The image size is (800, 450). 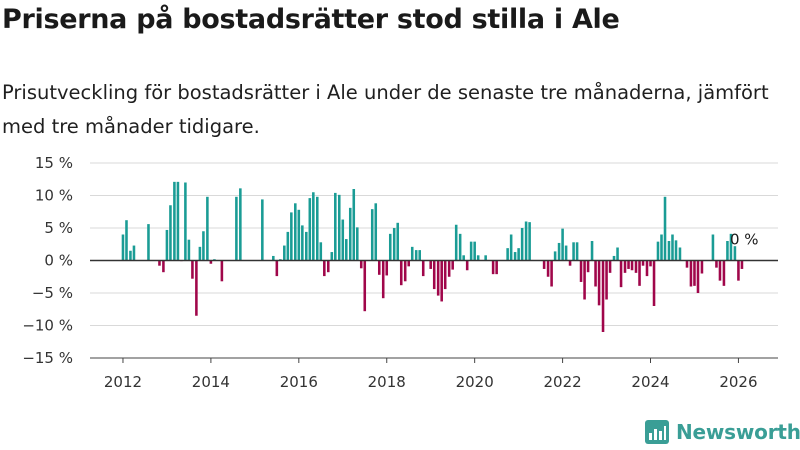 I want to click on x-tick-label: 2018, so click(x=387, y=382).